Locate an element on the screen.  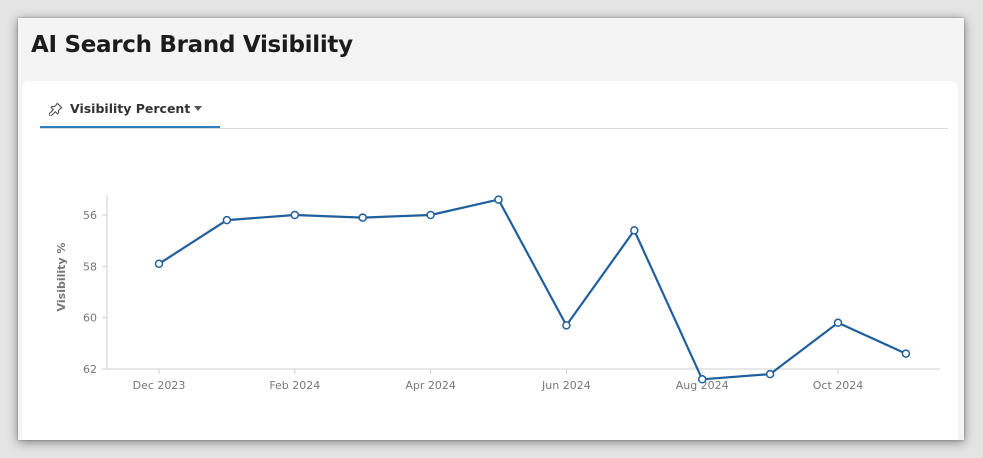
y-tick-label: 56 is located at coordinates (90, 215).